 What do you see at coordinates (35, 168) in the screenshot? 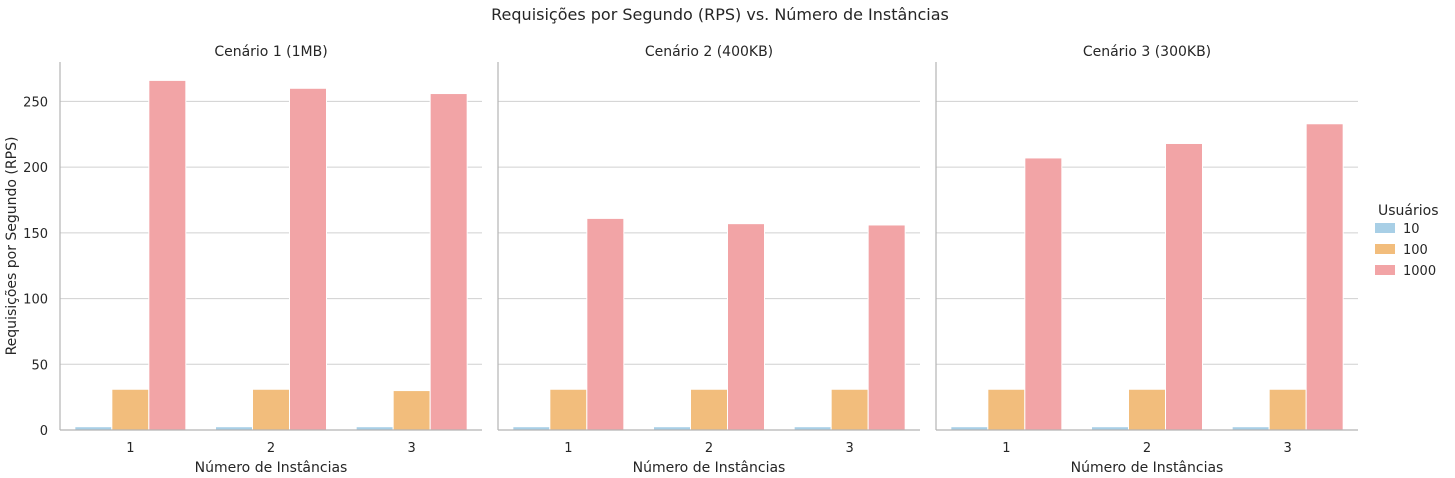
I see `y-tick-label: 200` at bounding box center [35, 168].